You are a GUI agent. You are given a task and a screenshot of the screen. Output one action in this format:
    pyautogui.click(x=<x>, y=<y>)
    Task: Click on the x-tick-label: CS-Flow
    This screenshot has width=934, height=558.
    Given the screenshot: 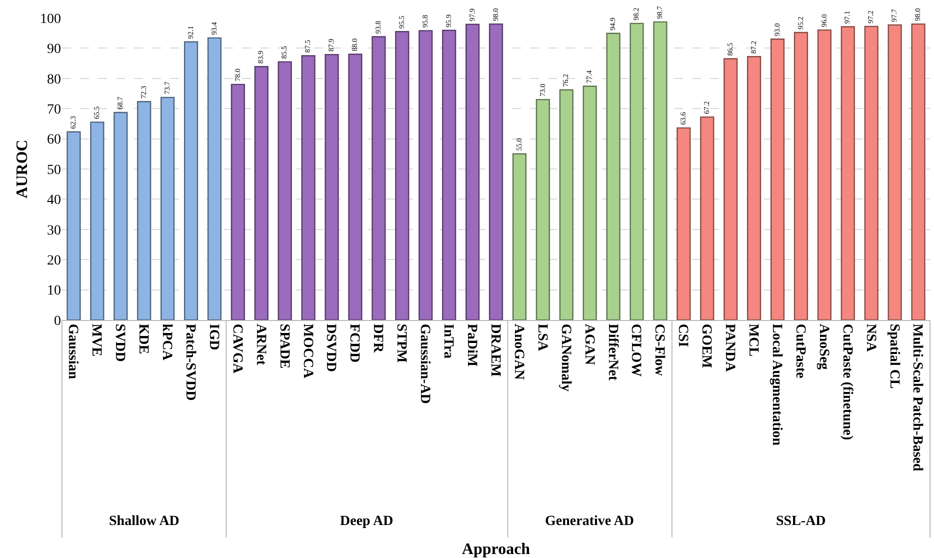 What is the action you would take?
    pyautogui.click(x=659, y=350)
    